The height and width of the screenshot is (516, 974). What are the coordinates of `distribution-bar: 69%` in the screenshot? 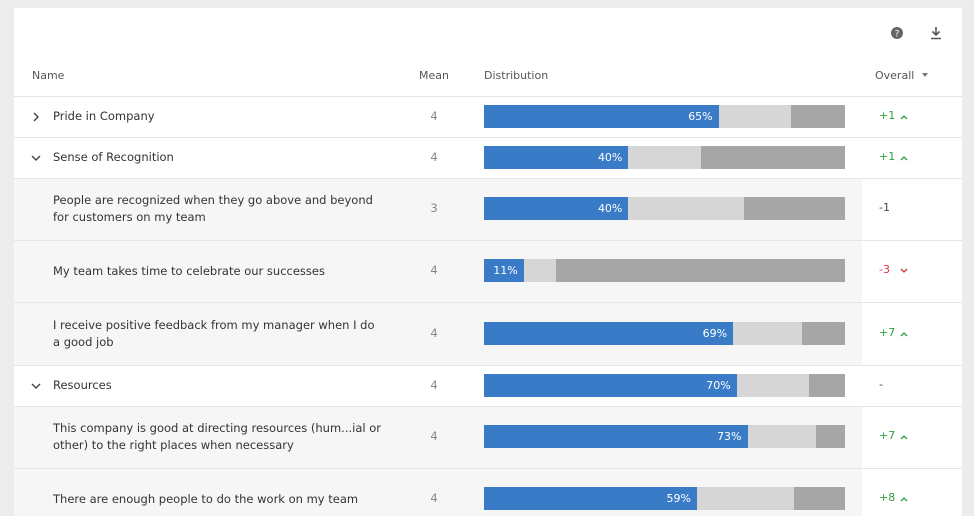 It's located at (664, 333).